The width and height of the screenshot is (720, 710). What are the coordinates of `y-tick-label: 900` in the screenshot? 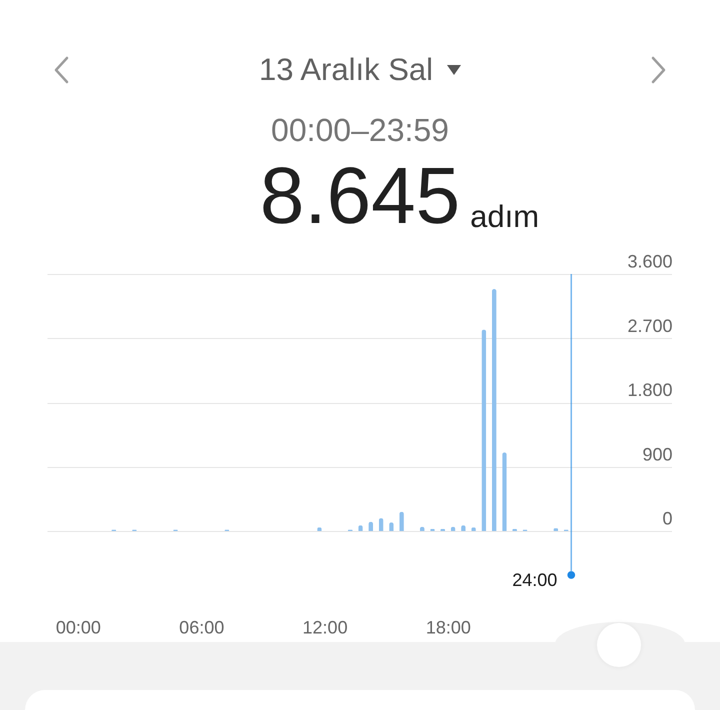 It's located at (657, 454).